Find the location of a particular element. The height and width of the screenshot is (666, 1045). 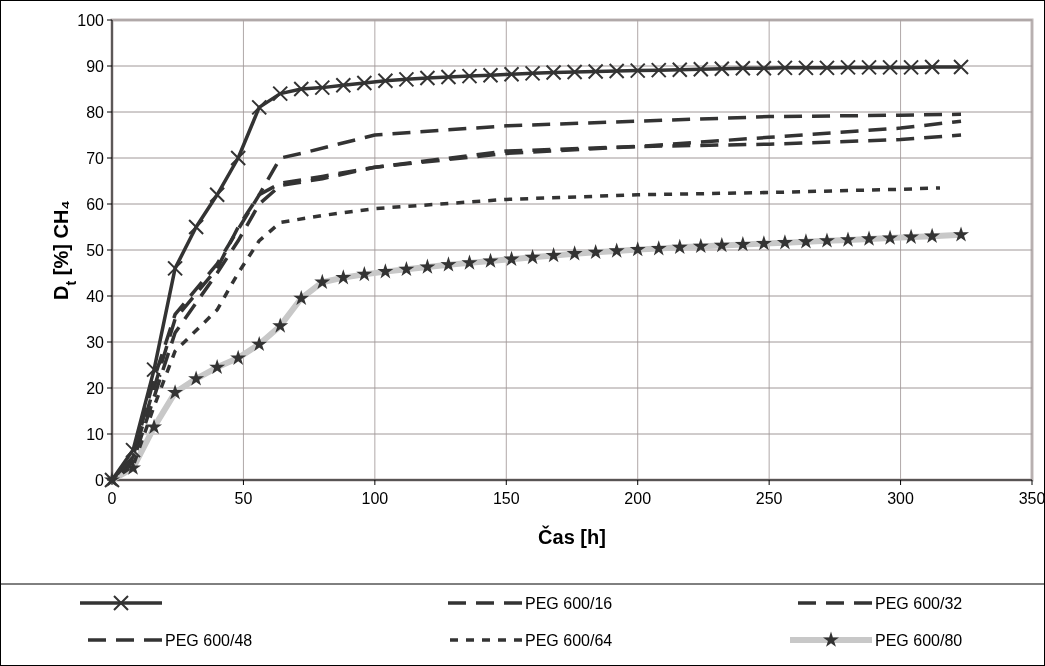

legend-label: PEG 600/80 is located at coordinates (919, 640).